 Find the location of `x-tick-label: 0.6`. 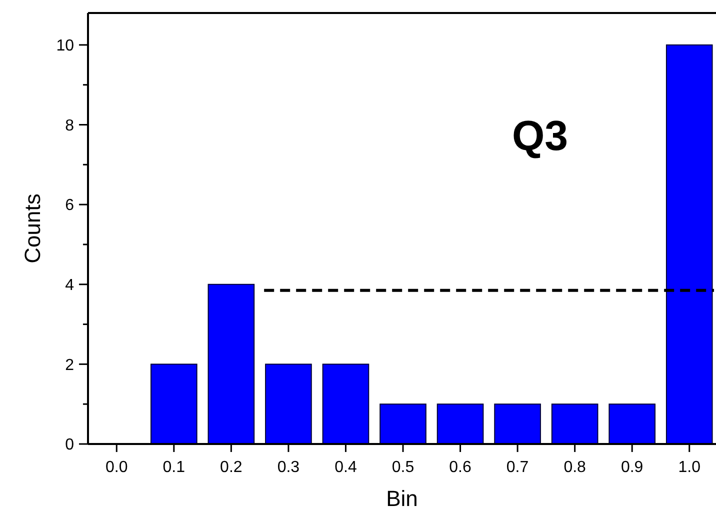

x-tick-label: 0.6 is located at coordinates (460, 467).